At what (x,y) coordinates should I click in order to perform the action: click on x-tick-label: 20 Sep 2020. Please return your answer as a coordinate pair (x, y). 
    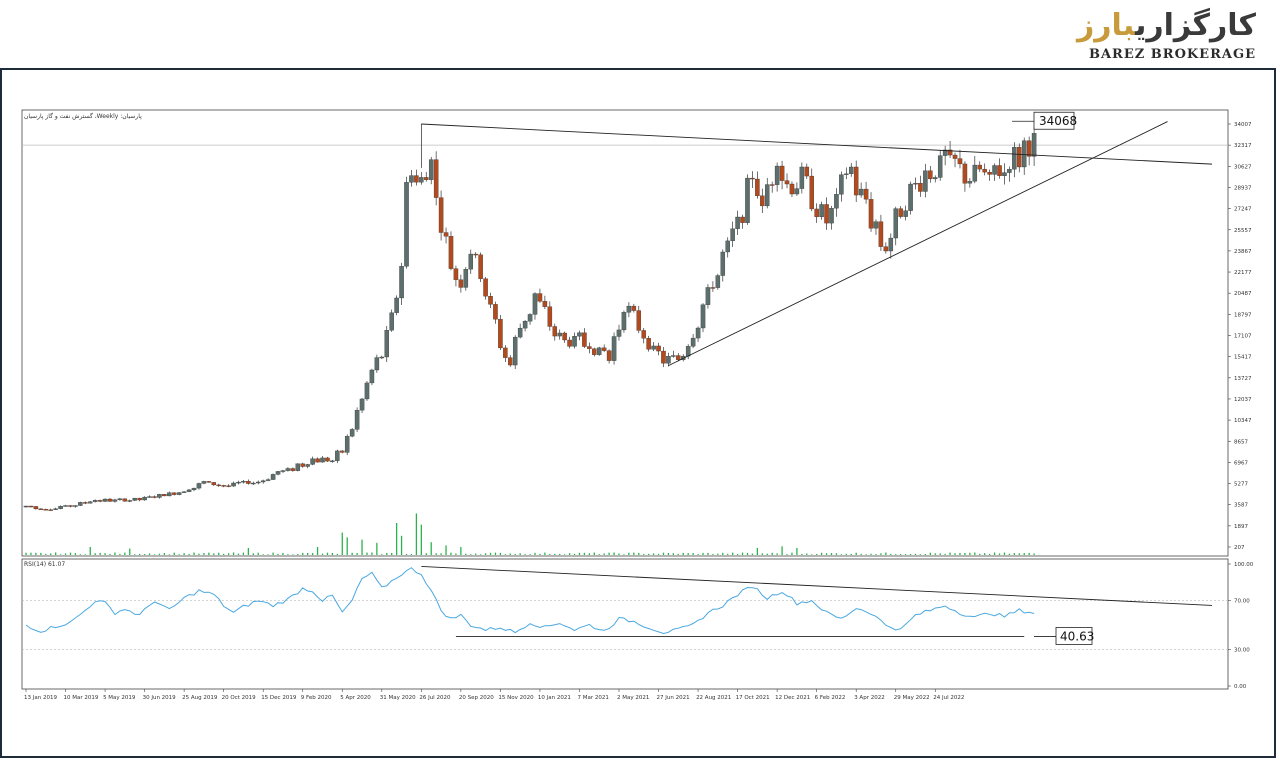
    Looking at the image, I should click on (476, 698).